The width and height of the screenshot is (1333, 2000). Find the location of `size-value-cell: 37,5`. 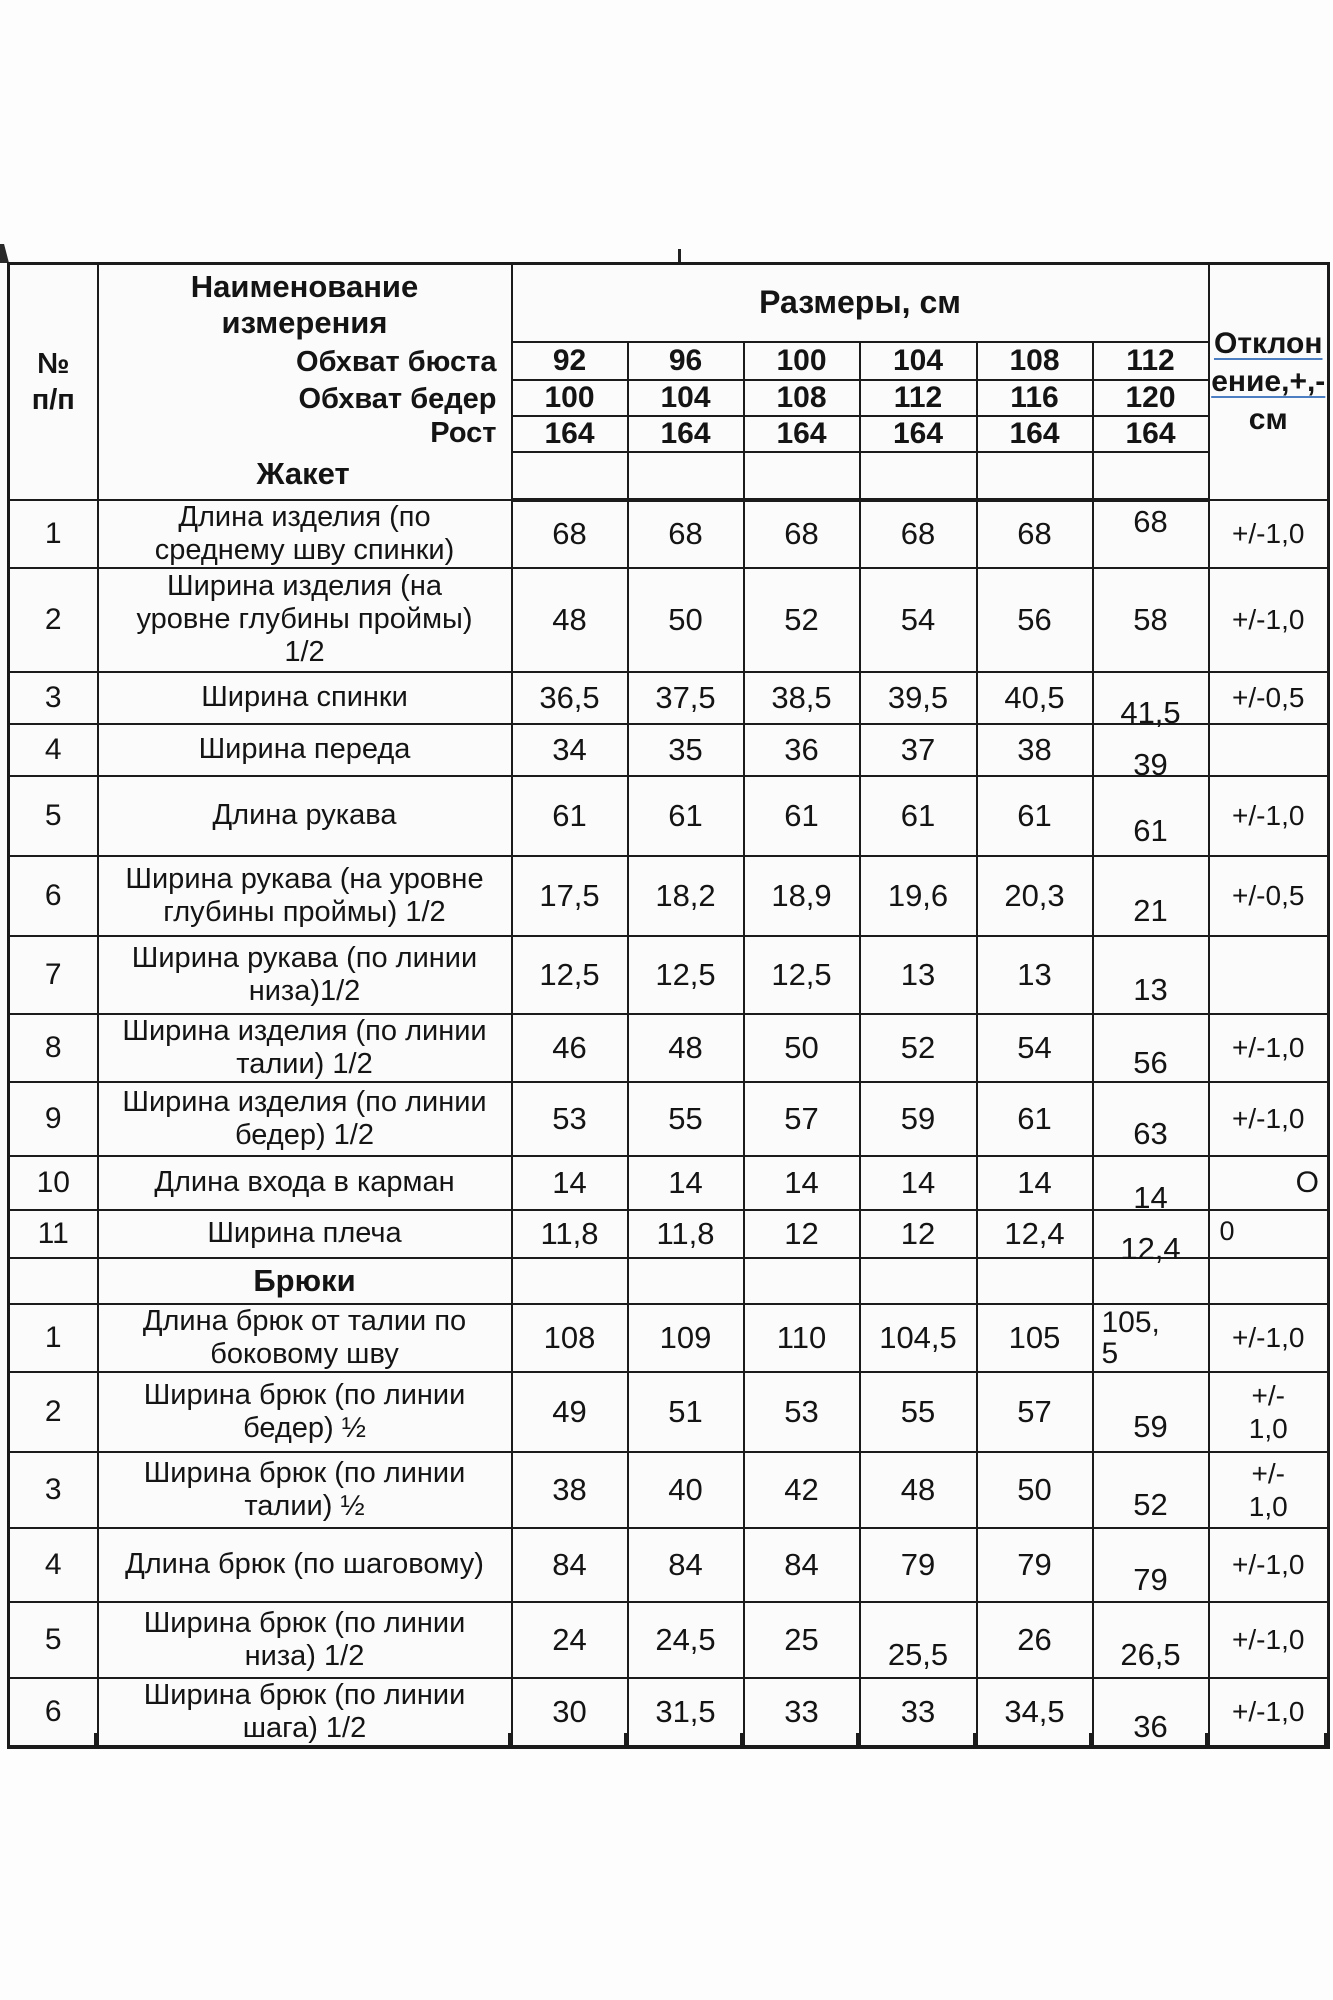

size-value-cell: 37,5 is located at coordinates (685, 697).